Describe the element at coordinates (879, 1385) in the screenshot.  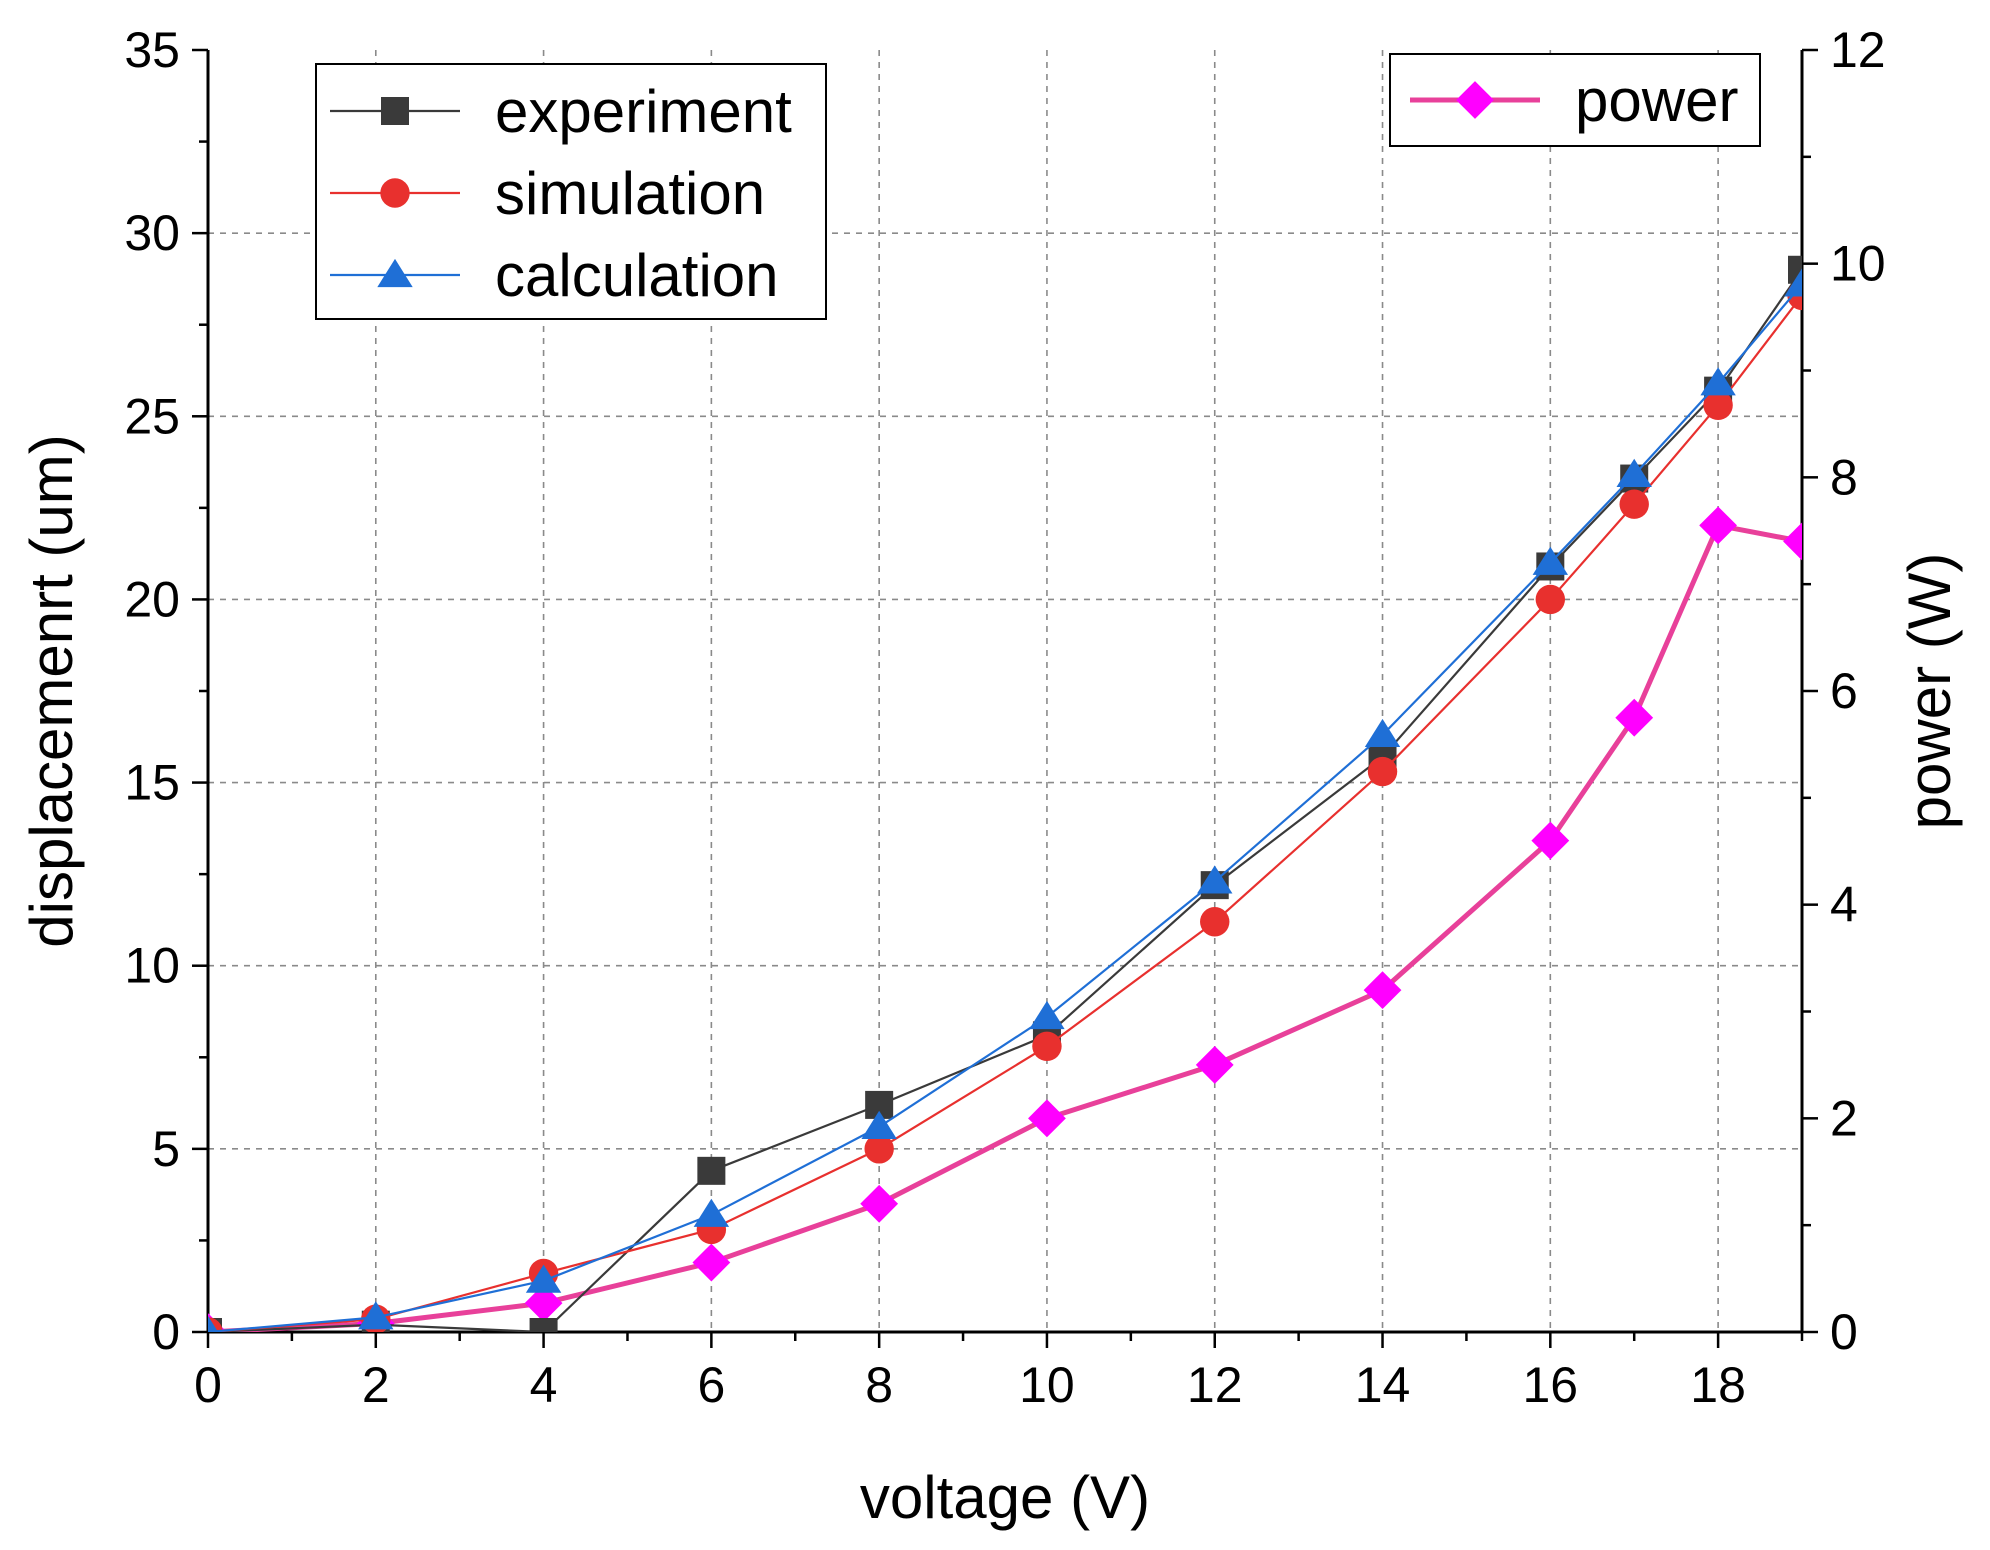
I see `x-tick-label: 8` at that location.